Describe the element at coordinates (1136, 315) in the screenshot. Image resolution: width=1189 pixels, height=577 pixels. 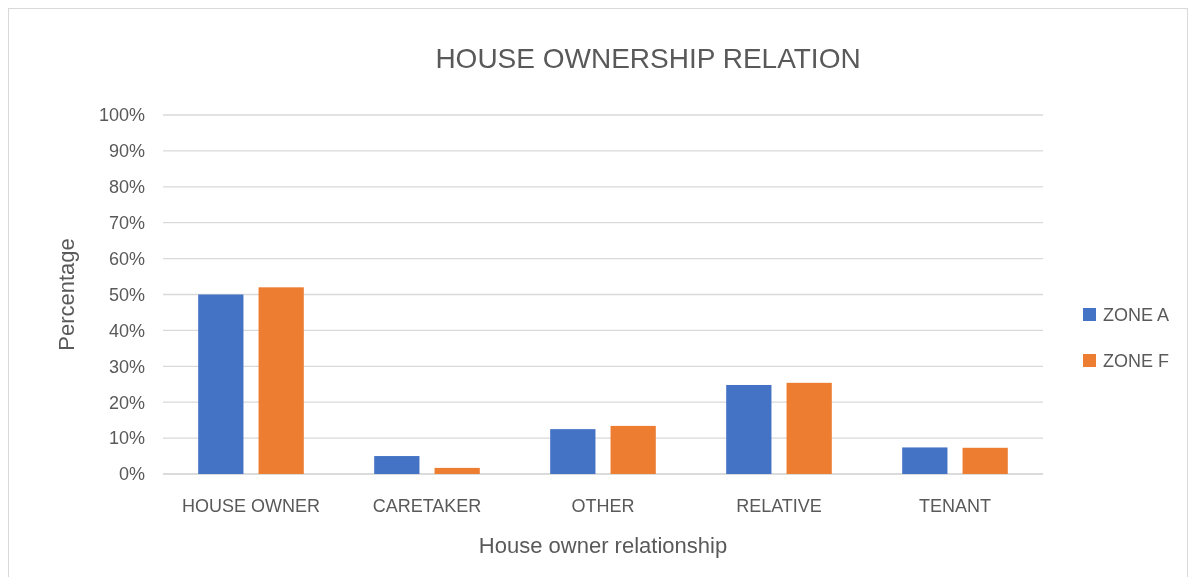
I see `legend-label: ZONE A` at that location.